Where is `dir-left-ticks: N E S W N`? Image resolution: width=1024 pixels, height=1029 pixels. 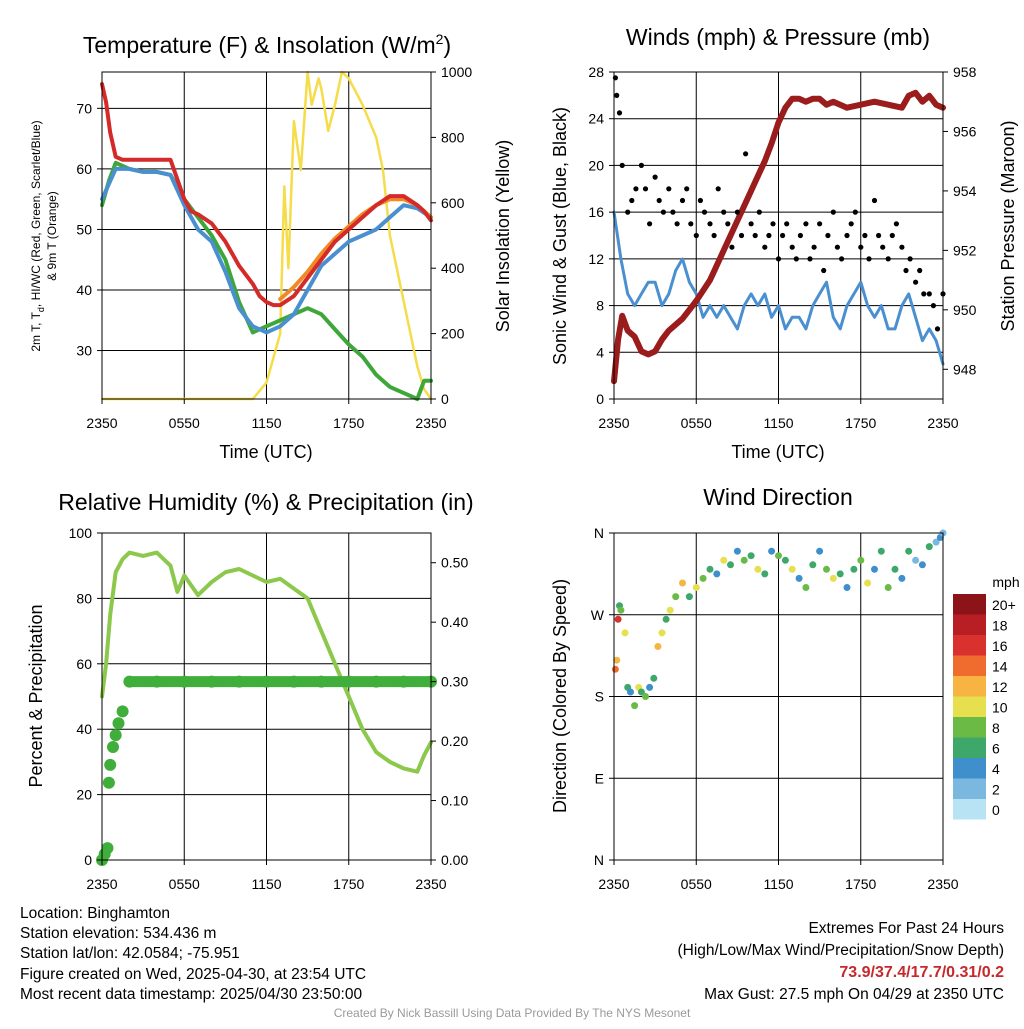
dir-left-ticks: N E S W N is located at coordinates (602, 696).